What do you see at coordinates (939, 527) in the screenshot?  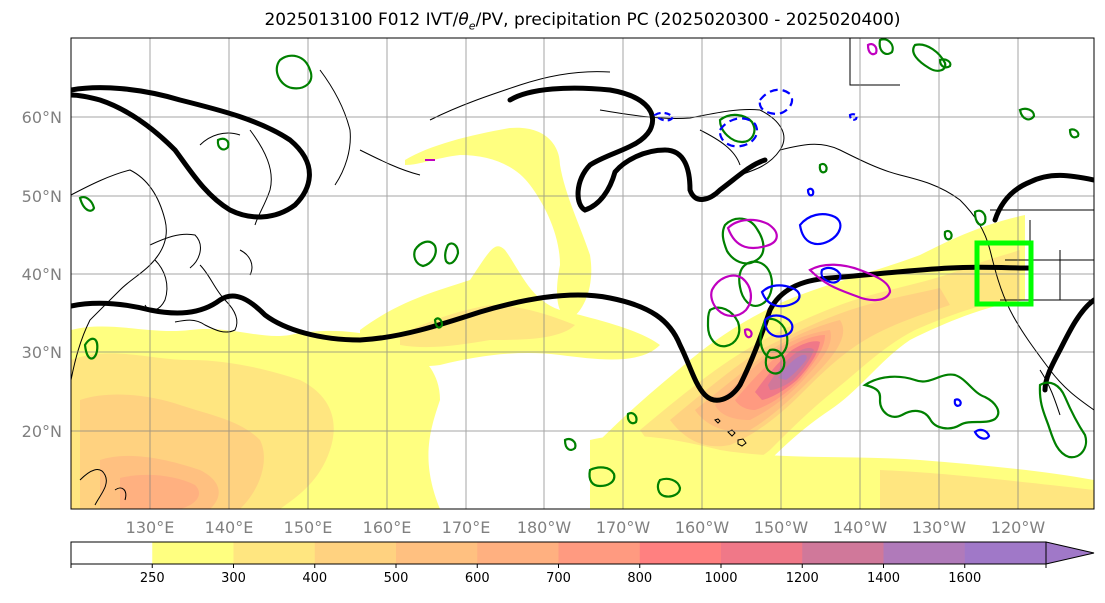 I see `lon-label-130w: 130°W` at bounding box center [939, 527].